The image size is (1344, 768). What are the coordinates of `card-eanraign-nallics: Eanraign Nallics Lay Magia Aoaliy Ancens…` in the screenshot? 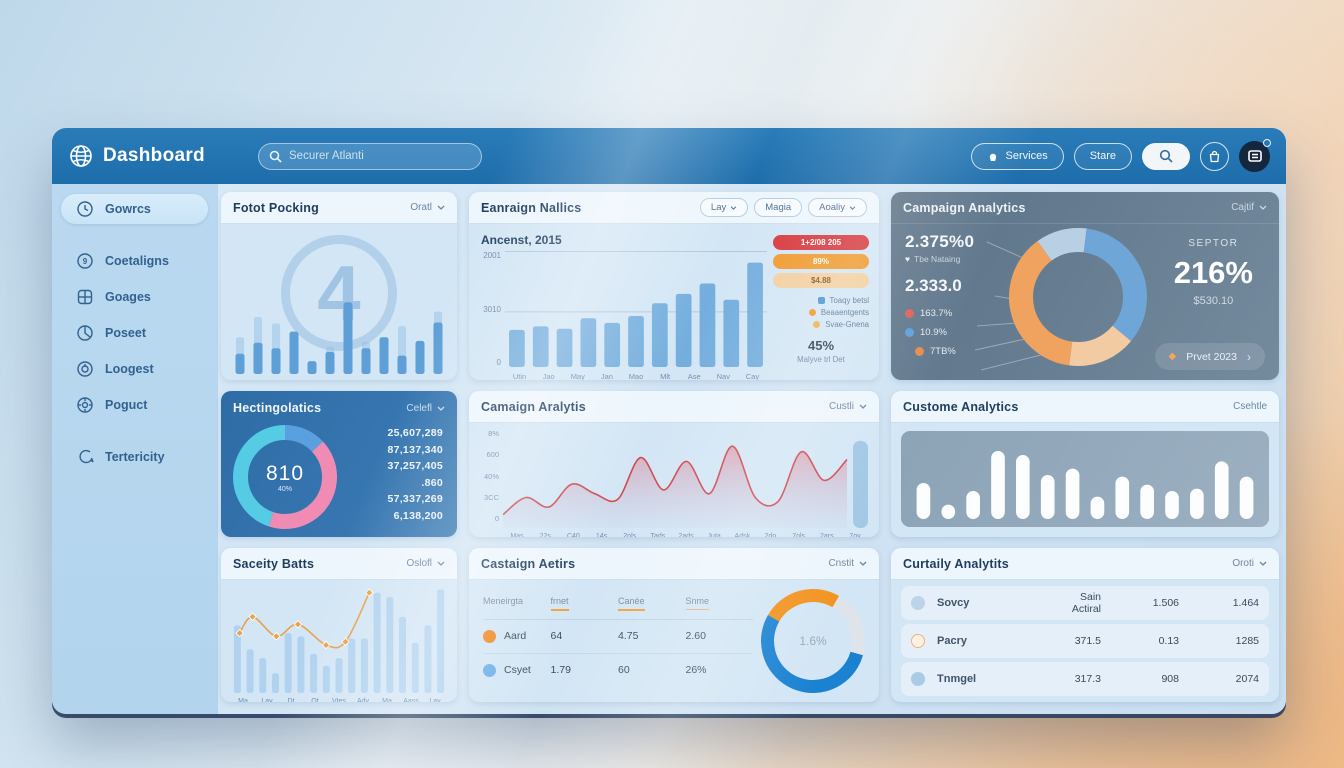 It's located at (674, 286).